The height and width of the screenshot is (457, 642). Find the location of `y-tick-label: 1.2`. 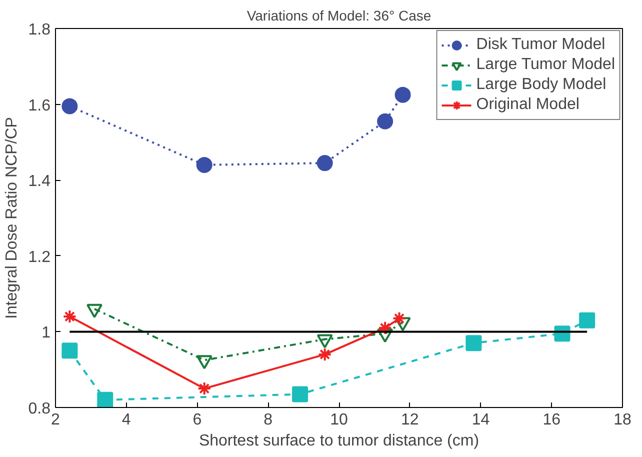

y-tick-label: 1.2 is located at coordinates (39, 257).